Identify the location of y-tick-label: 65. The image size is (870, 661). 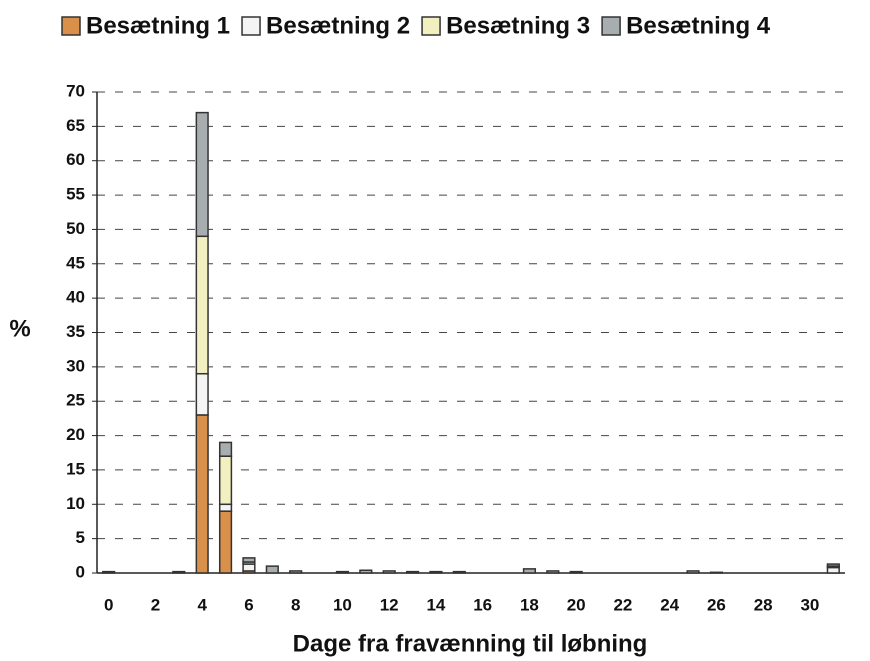
(75, 125).